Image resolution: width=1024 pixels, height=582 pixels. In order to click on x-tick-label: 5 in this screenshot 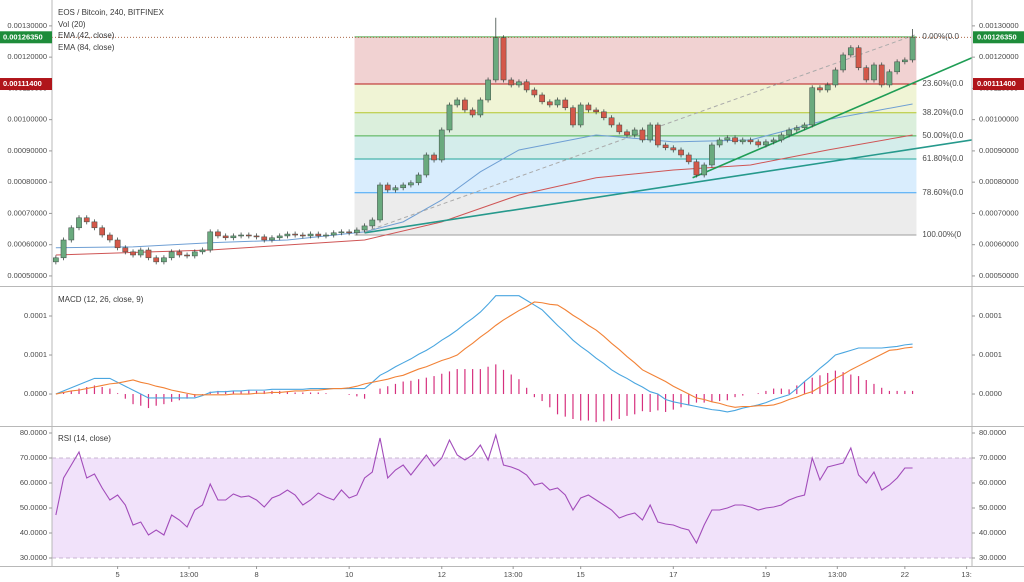, I will do `click(118, 574)`.